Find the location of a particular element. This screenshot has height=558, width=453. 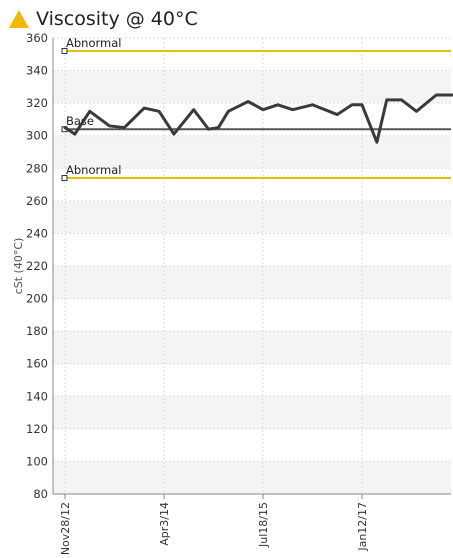

y-tick-label: 160 is located at coordinates (37, 364).